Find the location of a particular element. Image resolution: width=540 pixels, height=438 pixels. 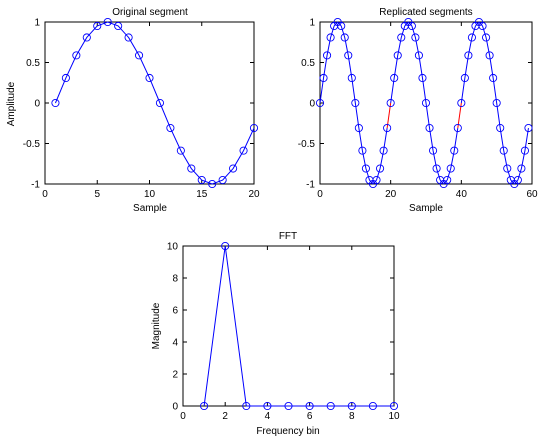

fft-series-line is located at coordinates (298, 326).